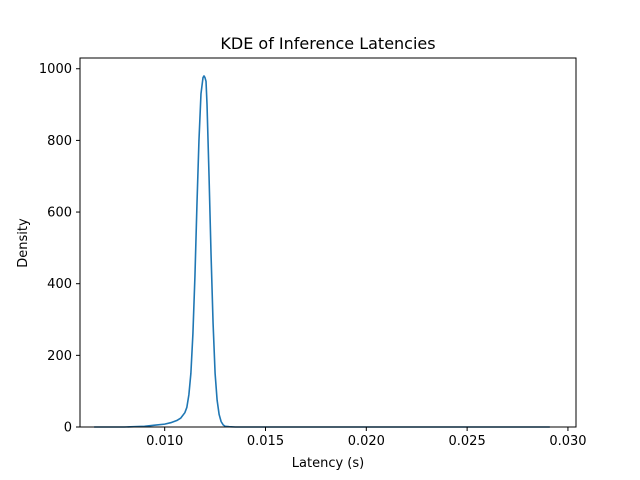 The image size is (640, 480). What do you see at coordinates (328, 463) in the screenshot?
I see `x-axis-title: Latency (s)` at bounding box center [328, 463].